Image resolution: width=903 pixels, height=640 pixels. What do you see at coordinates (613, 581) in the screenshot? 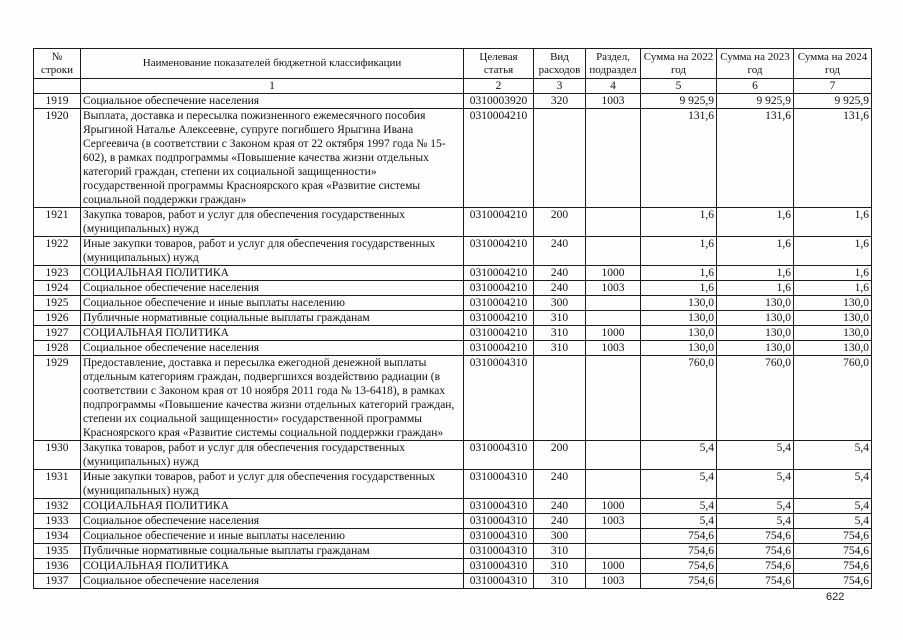
I see `section-cell: 1003` at bounding box center [613, 581].